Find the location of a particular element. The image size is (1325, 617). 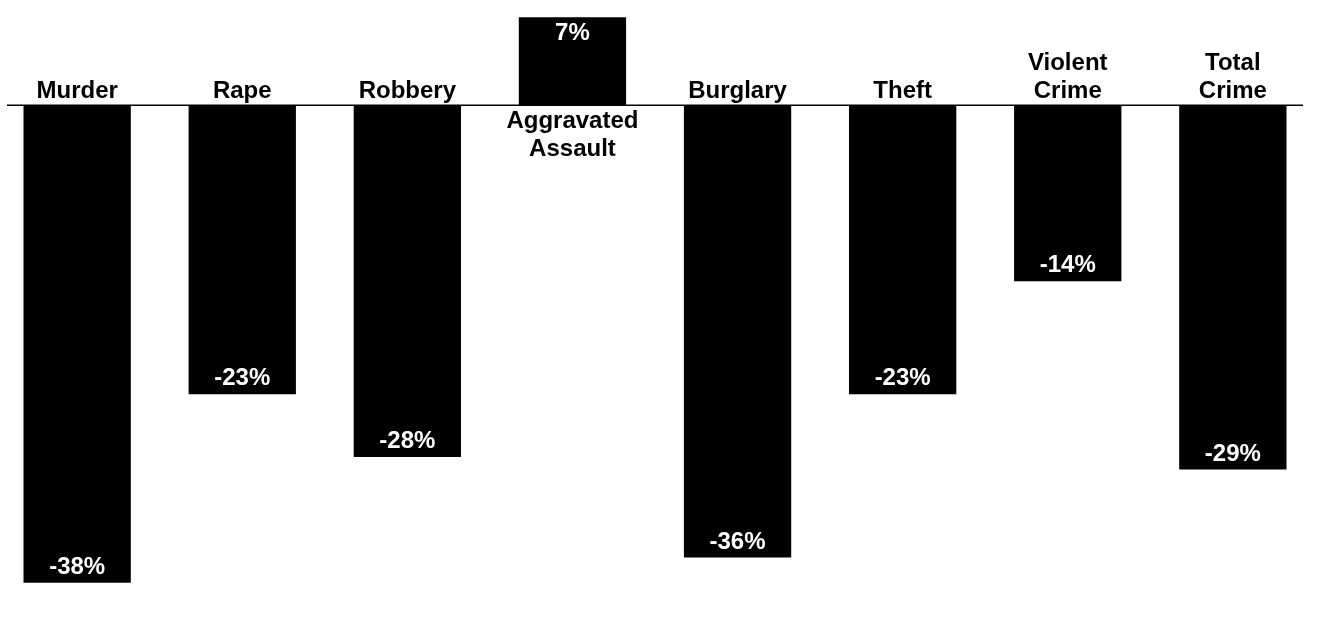

x-tick-label: Violent Crime is located at coordinates (1067, 76).